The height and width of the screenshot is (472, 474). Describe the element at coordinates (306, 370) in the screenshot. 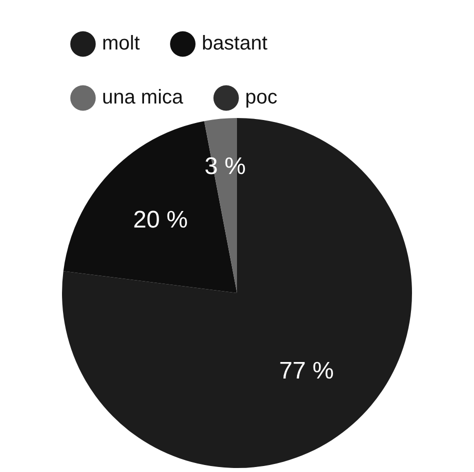

I see `data-label: 77 %` at that location.